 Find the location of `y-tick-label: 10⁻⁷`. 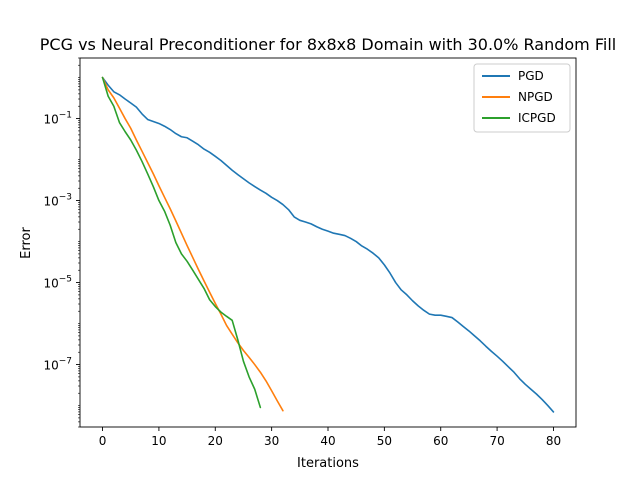

y-tick-label: 10⁻⁷ is located at coordinates (57, 365).